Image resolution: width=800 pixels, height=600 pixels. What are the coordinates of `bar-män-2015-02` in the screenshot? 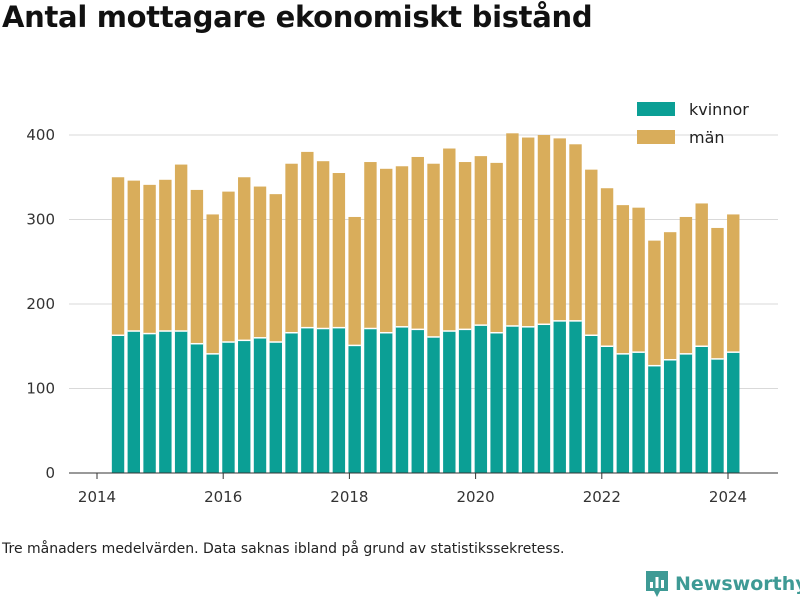 It's located at (165, 255).